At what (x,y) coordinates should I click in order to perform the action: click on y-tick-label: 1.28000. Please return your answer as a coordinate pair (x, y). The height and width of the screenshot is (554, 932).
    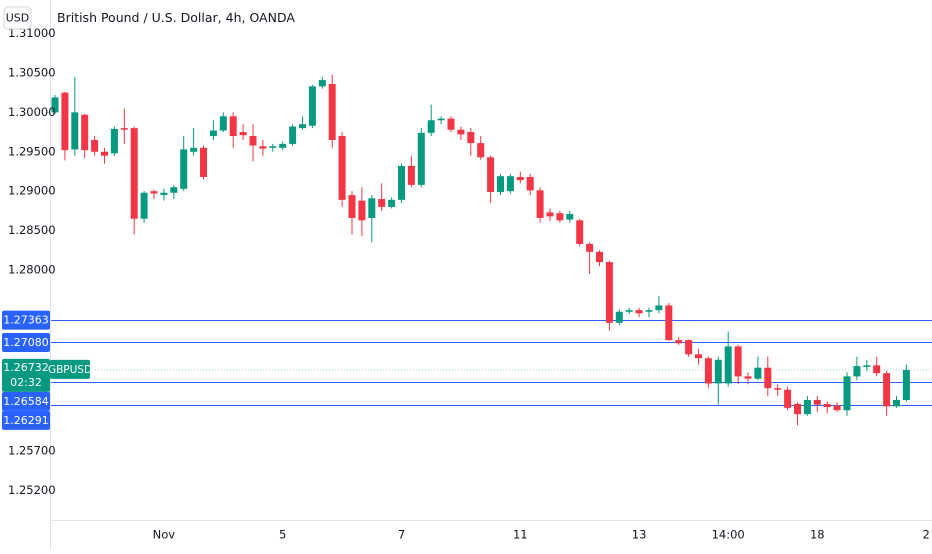
    Looking at the image, I should click on (32, 269).